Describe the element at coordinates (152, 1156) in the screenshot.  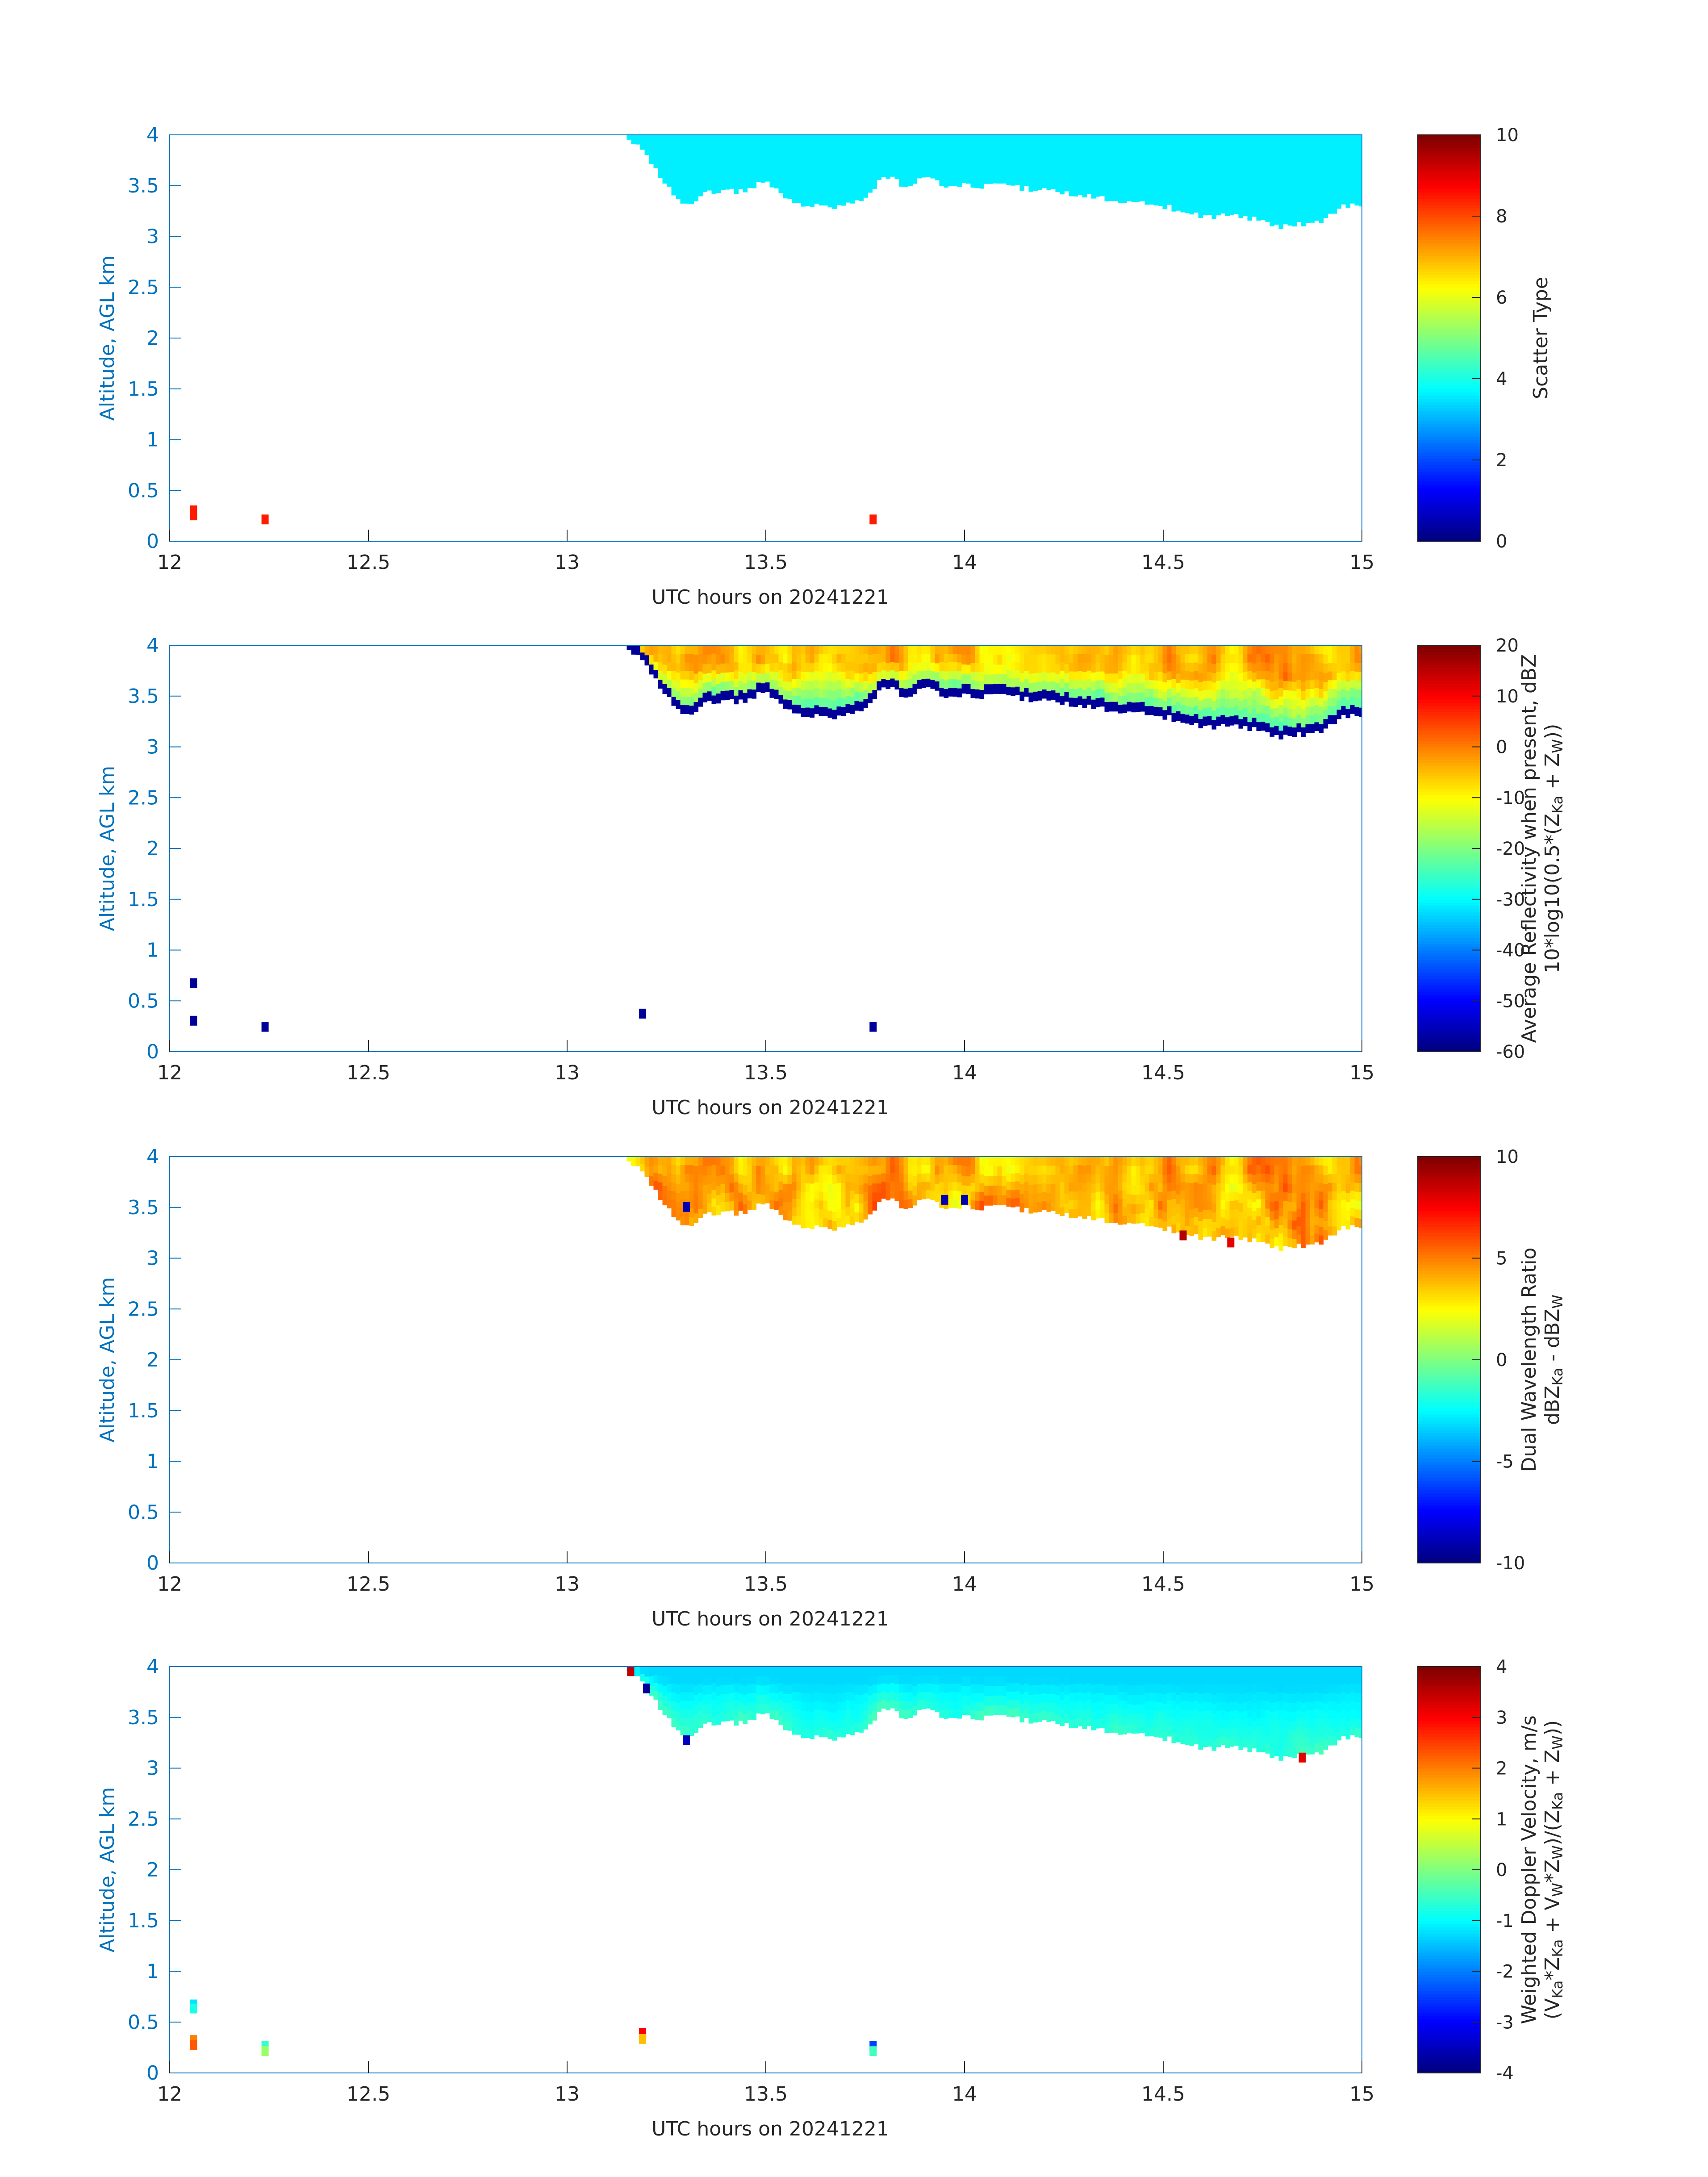
I see `dual-wavelength-ratio-y-tick-label: 4` at that location.